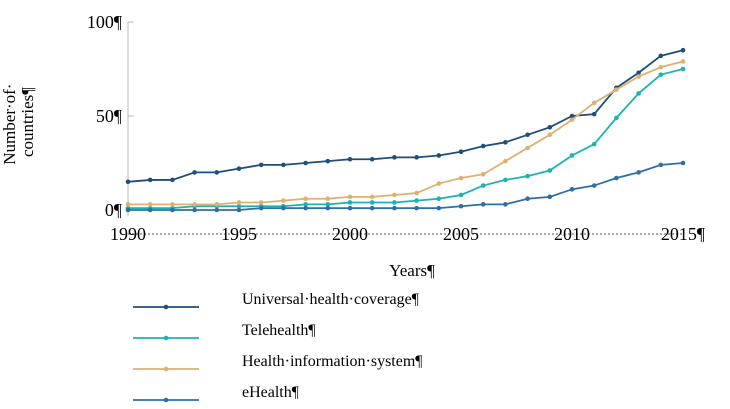 This screenshot has height=409, width=730. I want to click on y-tick-label: 50¶, so click(109, 116).